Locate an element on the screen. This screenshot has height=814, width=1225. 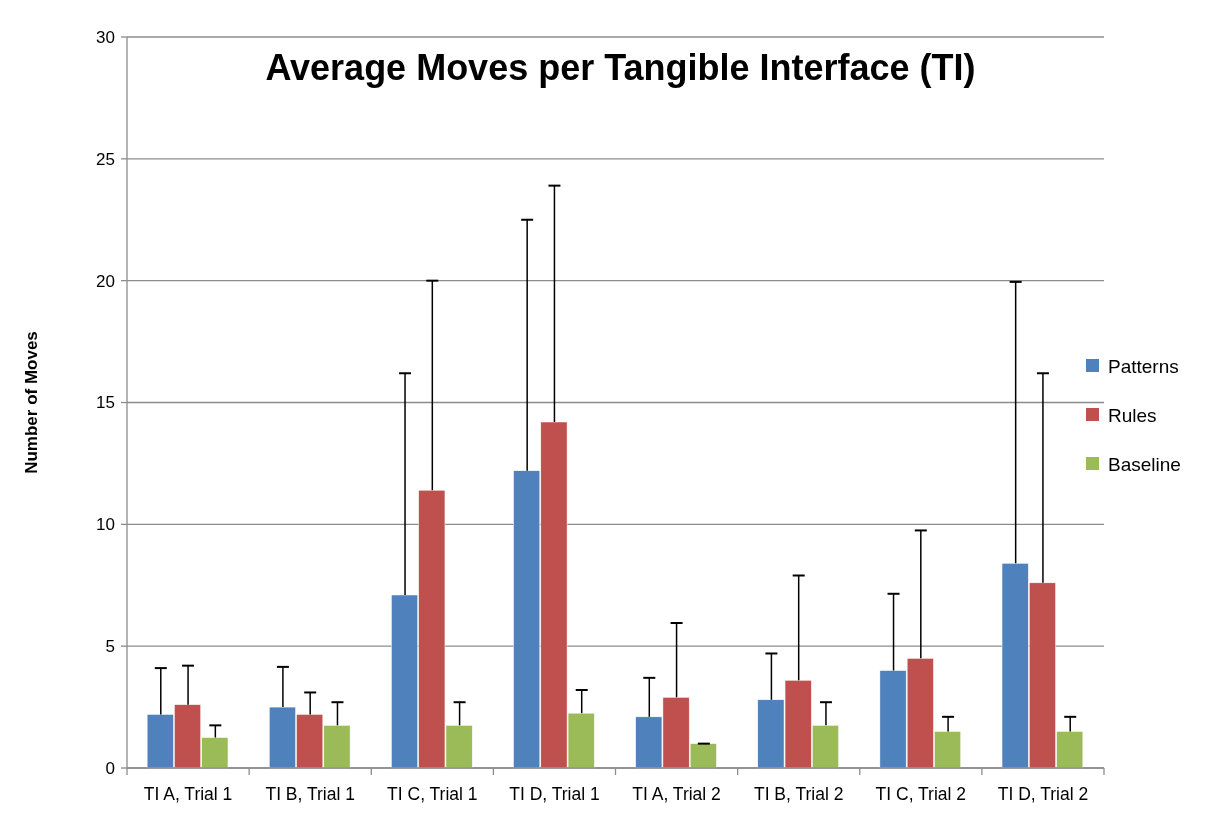
y-tick-label: 30 is located at coordinates (105, 37).